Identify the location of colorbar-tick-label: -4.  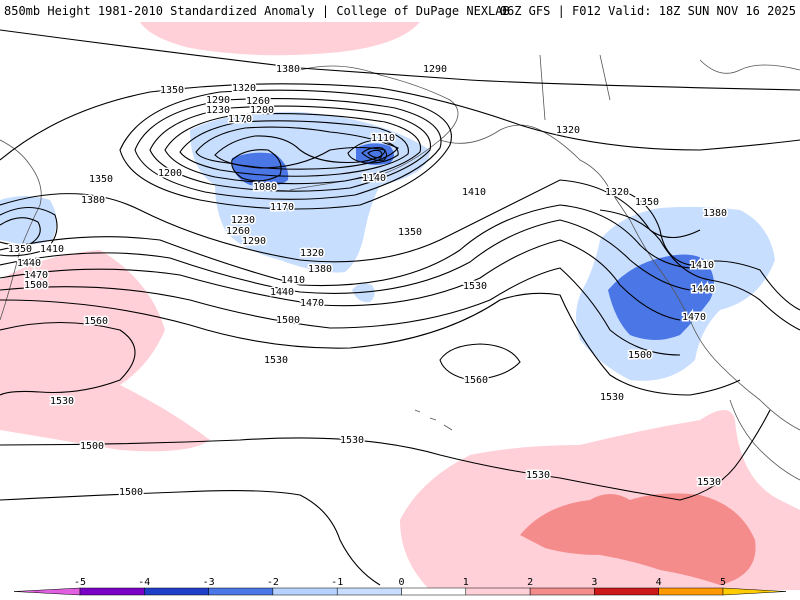
(144, 582).